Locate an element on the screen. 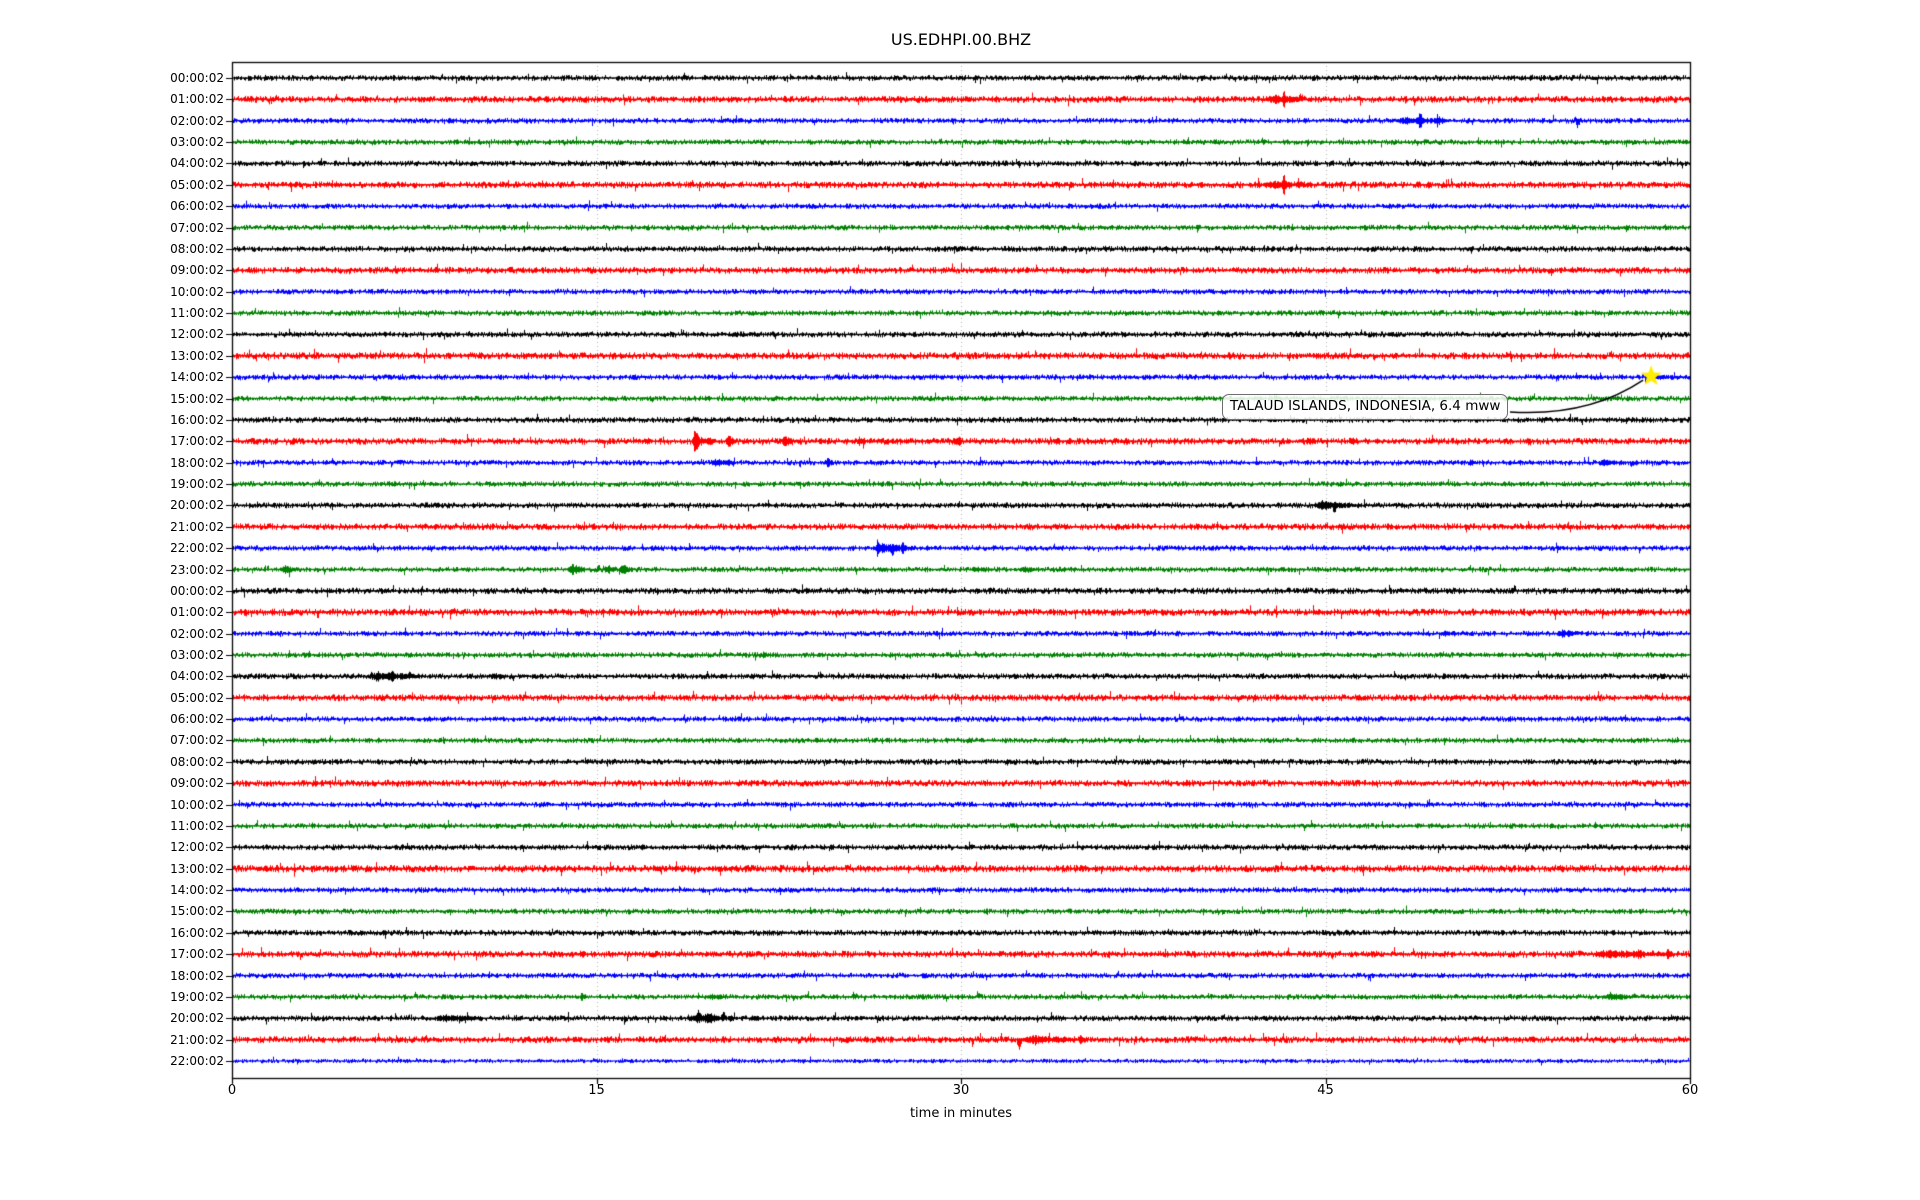  x-tick-label: 0 is located at coordinates (232, 1090).